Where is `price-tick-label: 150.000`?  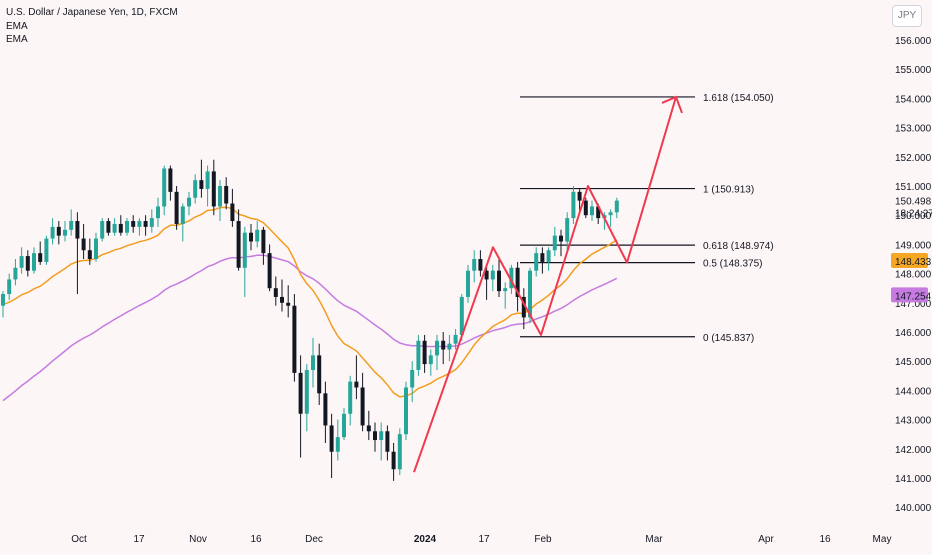
price-tick-label: 150.000 is located at coordinates (913, 216).